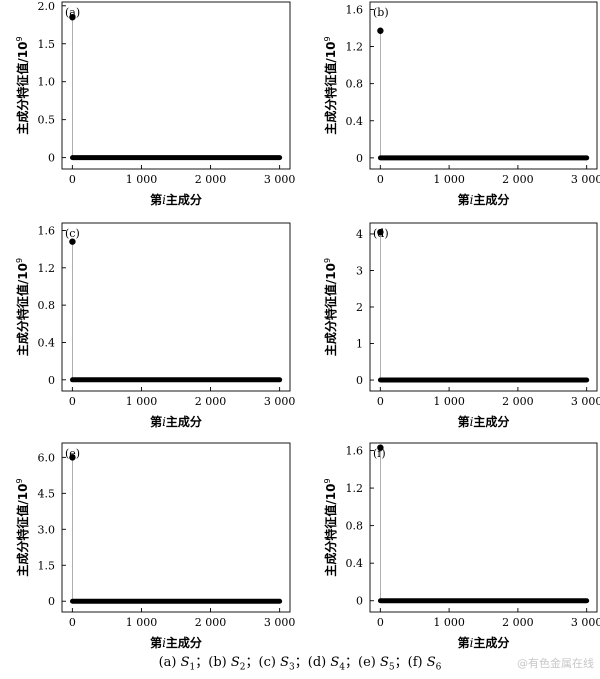 This screenshot has width=600, height=679. Describe the element at coordinates (47, 6) in the screenshot. I see `y-tick-label: 2.0` at that location.